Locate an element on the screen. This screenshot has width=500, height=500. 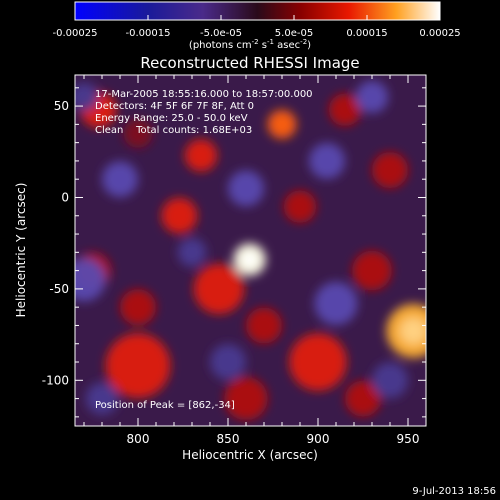
colorbar-tick-label: -0.00025 is located at coordinates (75, 33).